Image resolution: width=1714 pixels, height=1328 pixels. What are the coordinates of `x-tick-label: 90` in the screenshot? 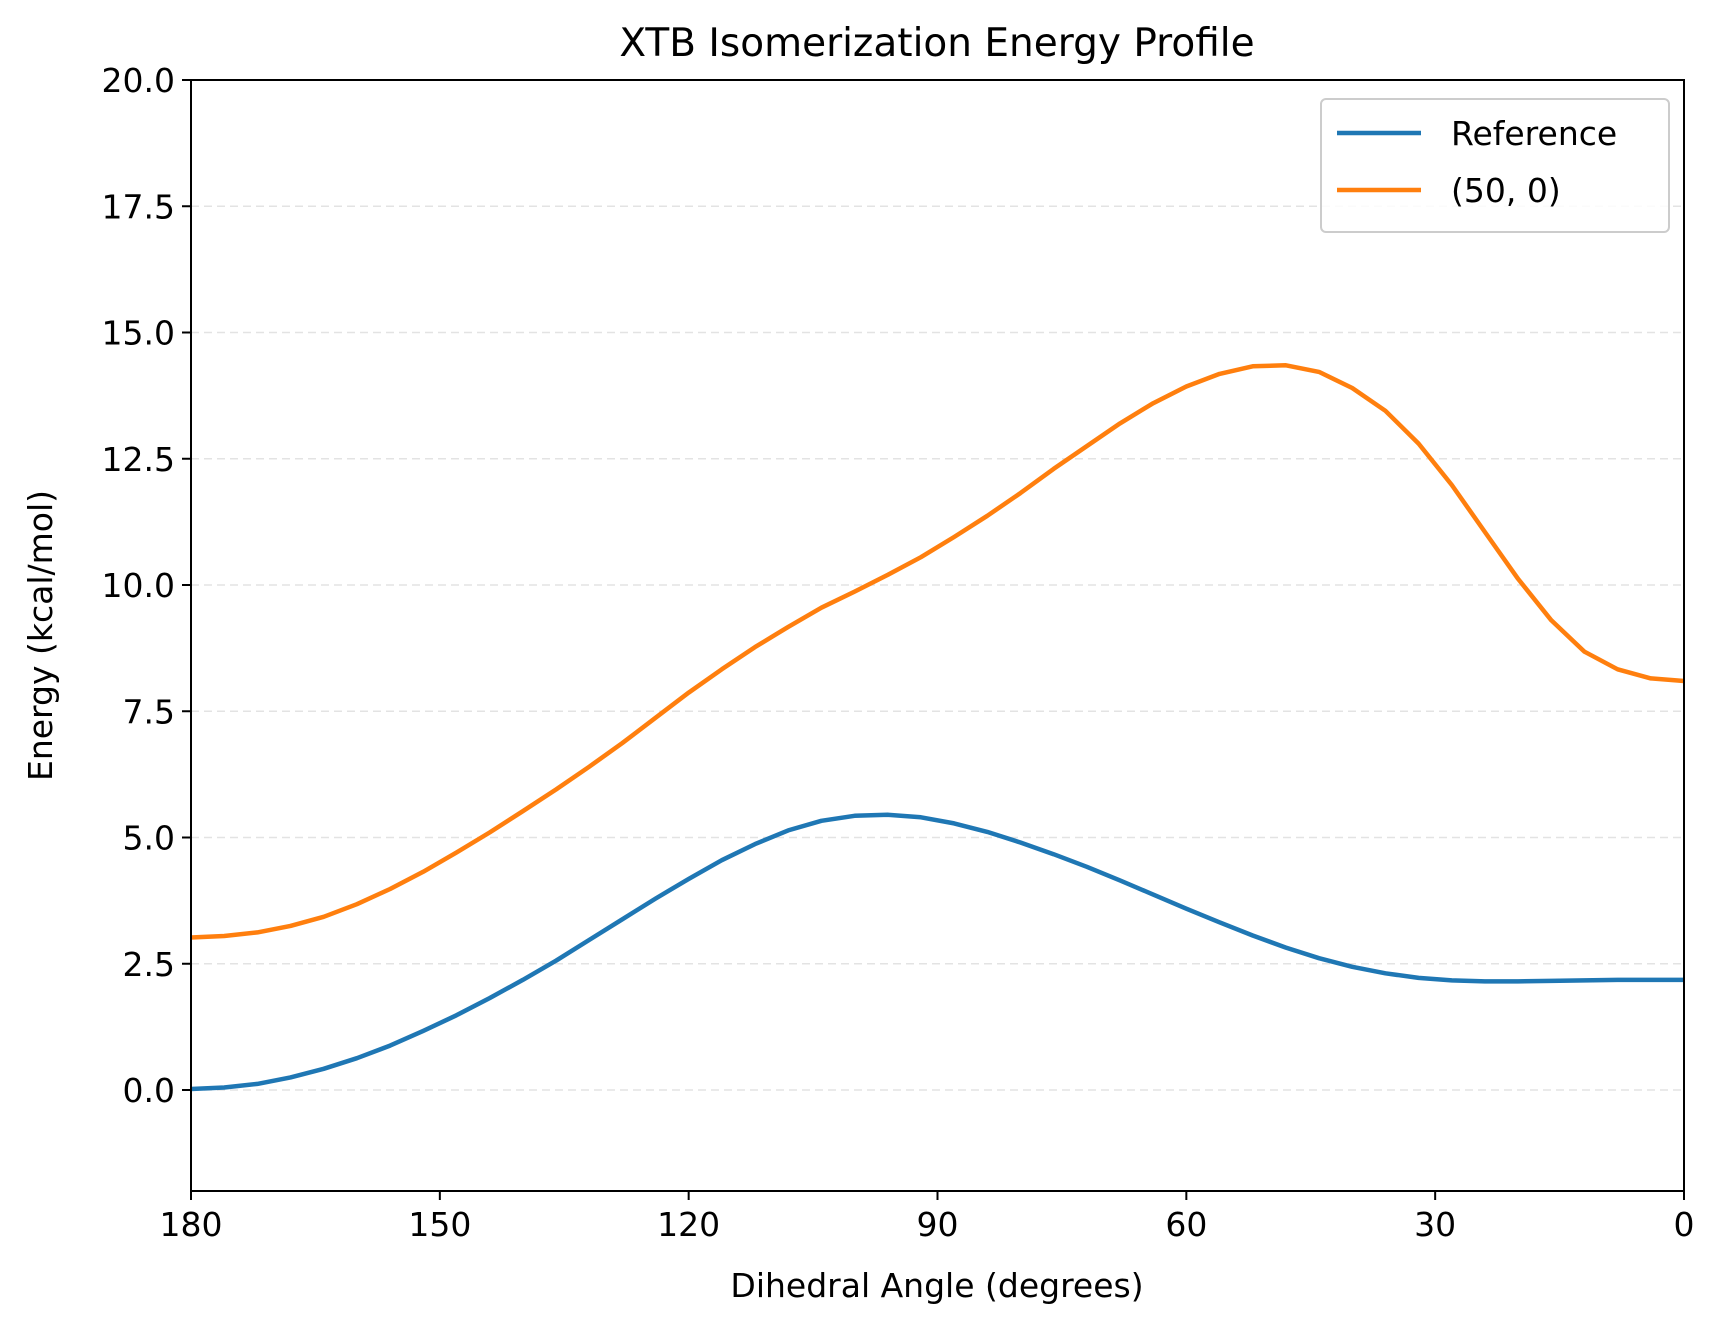 It's located at (938, 1224).